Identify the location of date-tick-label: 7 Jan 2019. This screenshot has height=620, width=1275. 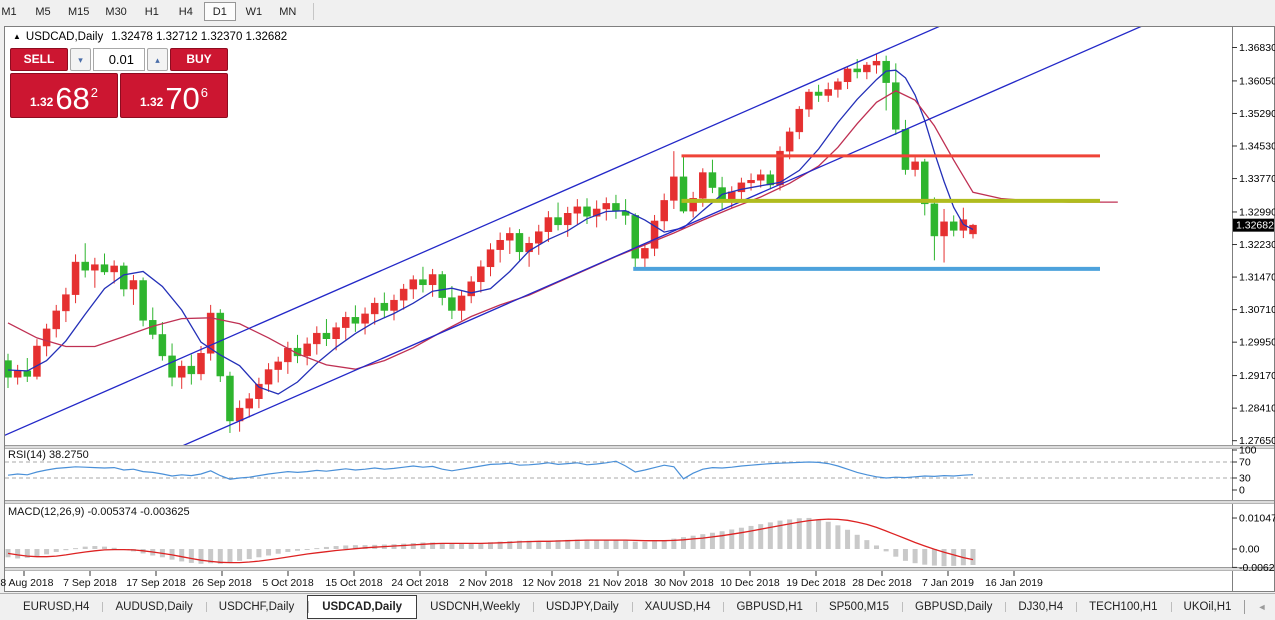
(948, 583).